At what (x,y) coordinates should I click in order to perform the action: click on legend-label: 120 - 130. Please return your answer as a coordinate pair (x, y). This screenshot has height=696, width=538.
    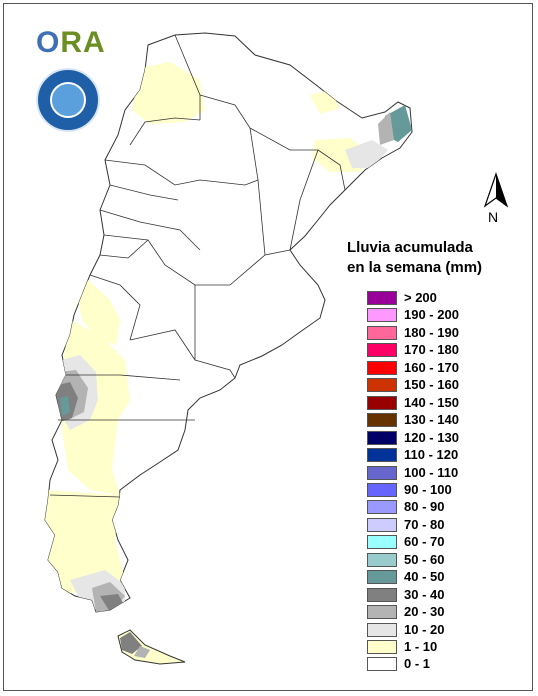
    Looking at the image, I should click on (431, 437).